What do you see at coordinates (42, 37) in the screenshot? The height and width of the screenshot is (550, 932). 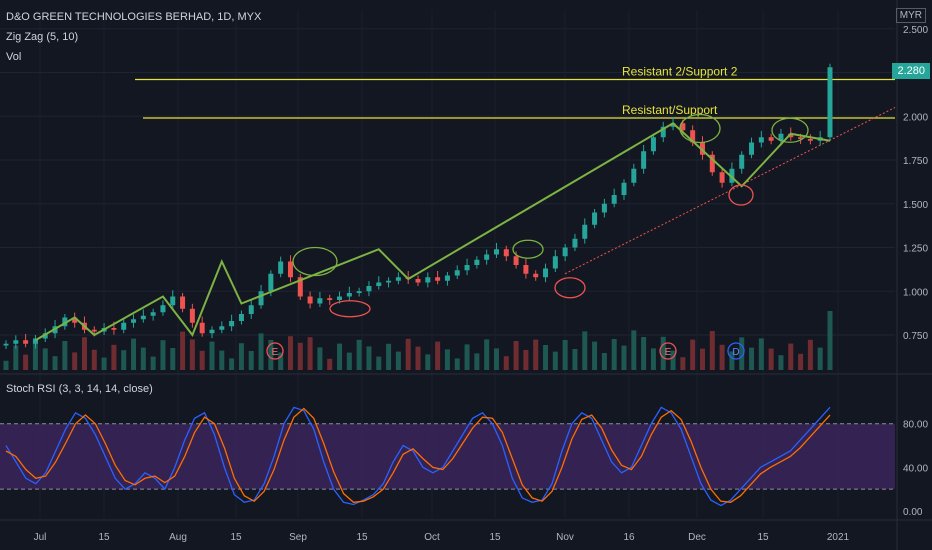 I see `zigzag-legend: Zig Zag (5, 10)` at bounding box center [42, 37].